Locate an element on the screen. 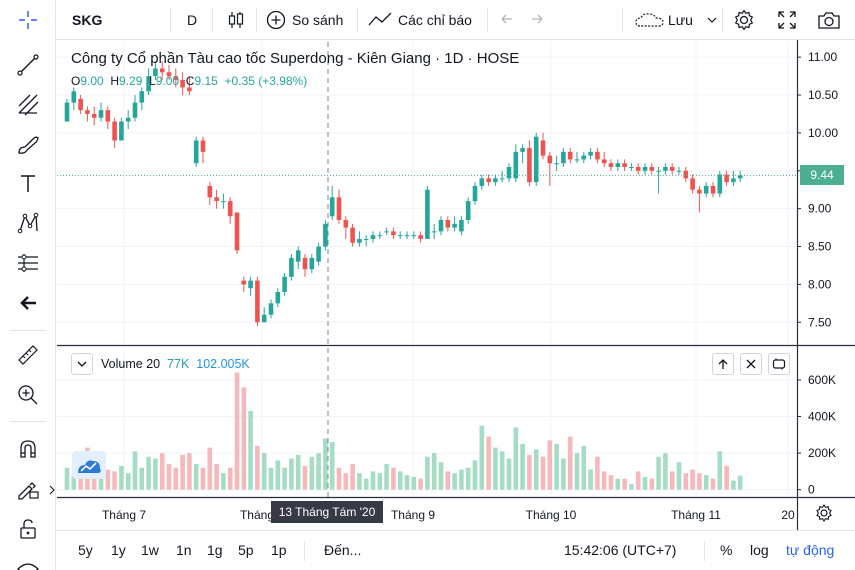 The width and height of the screenshot is (855, 570). range-1g: 1g is located at coordinates (215, 550).